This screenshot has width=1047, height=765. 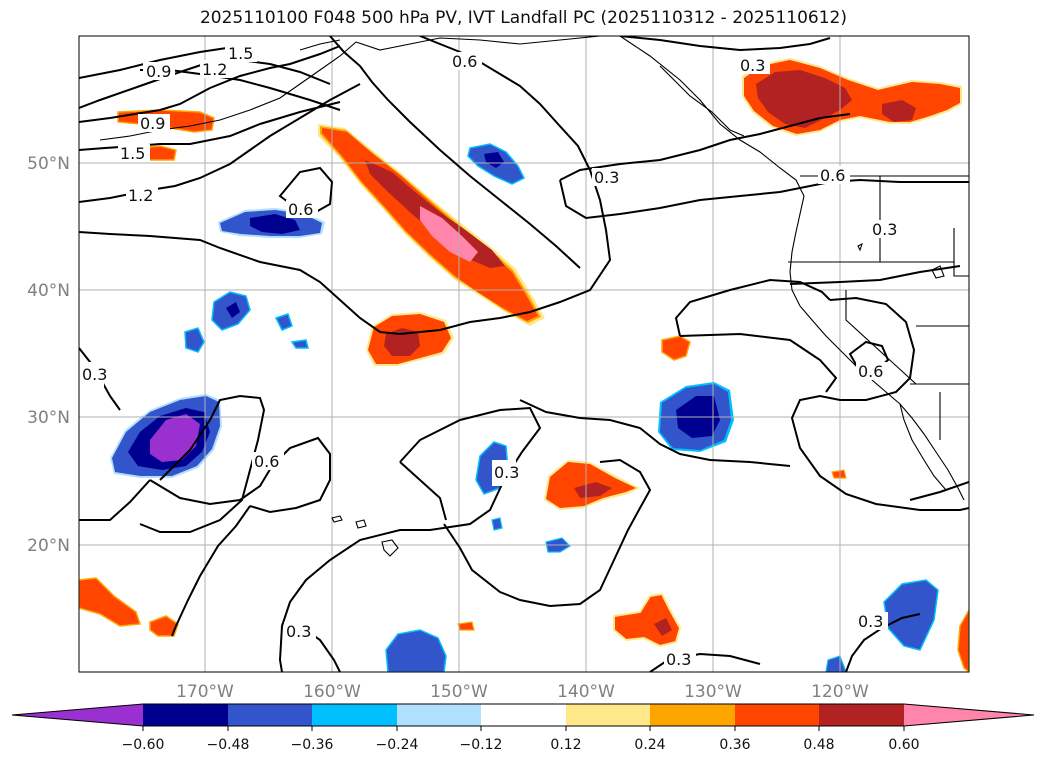 What do you see at coordinates (110, 602) in the screenshot?
I see `anomaly-blob-southwest` at bounding box center [110, 602].